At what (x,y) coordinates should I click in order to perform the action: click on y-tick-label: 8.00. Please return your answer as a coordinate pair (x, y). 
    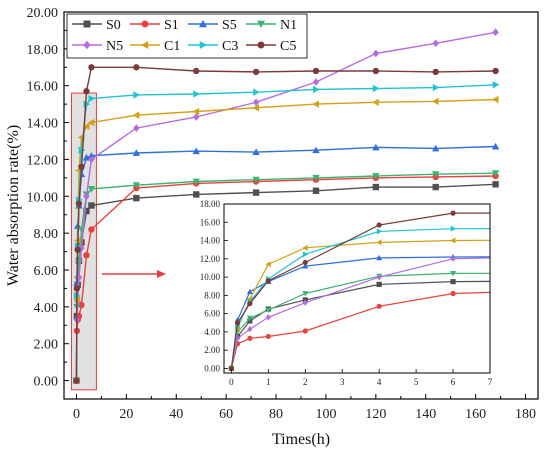
    Looking at the image, I should click on (46, 234).